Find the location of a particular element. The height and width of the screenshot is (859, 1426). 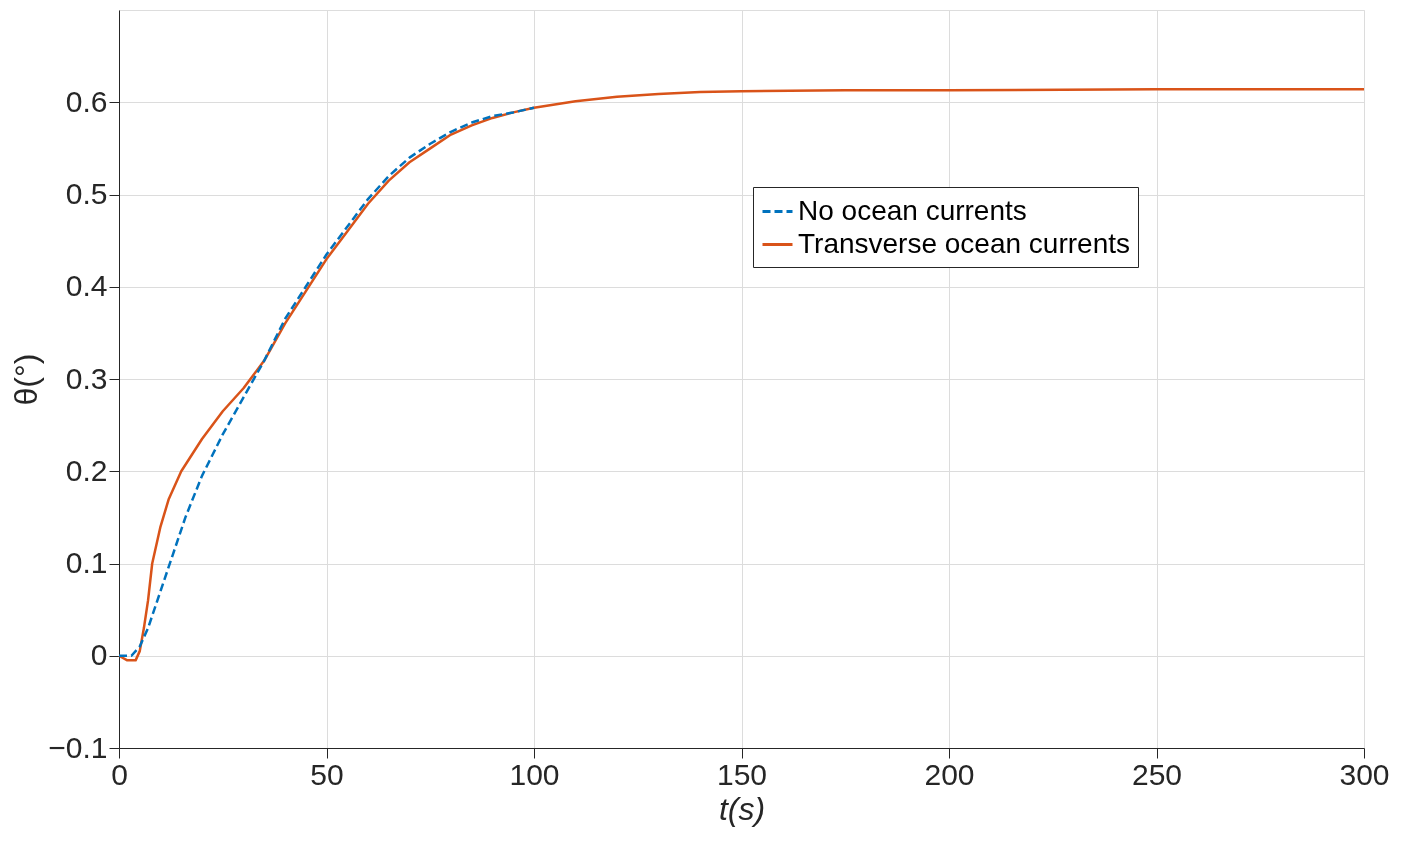

x-tick-label: 150 is located at coordinates (742, 774).